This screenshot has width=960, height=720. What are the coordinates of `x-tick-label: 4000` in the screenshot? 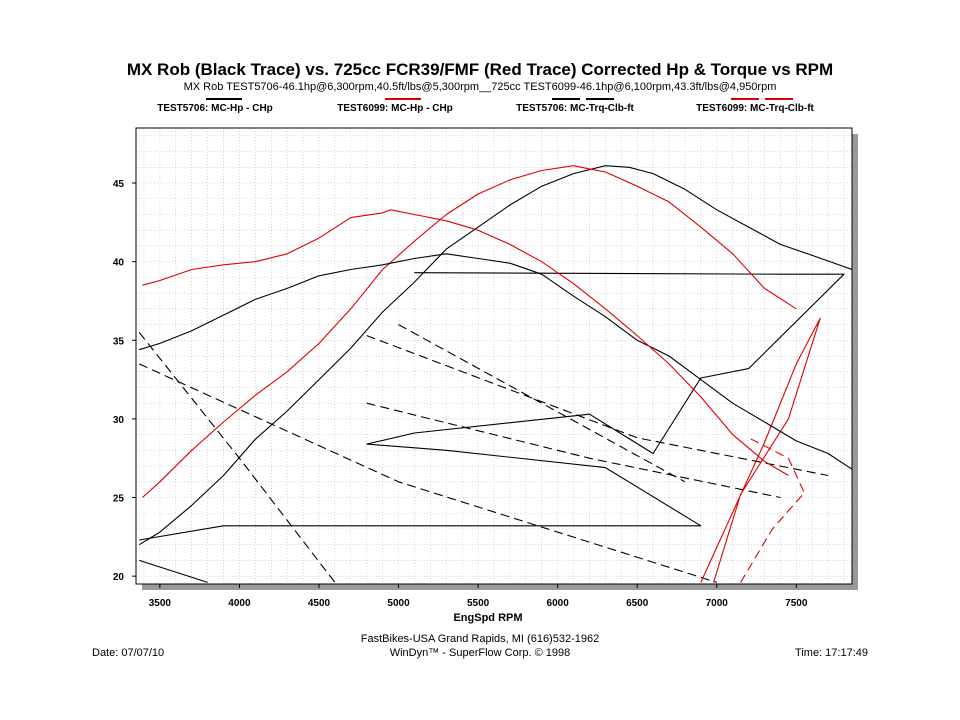 It's located at (239, 603).